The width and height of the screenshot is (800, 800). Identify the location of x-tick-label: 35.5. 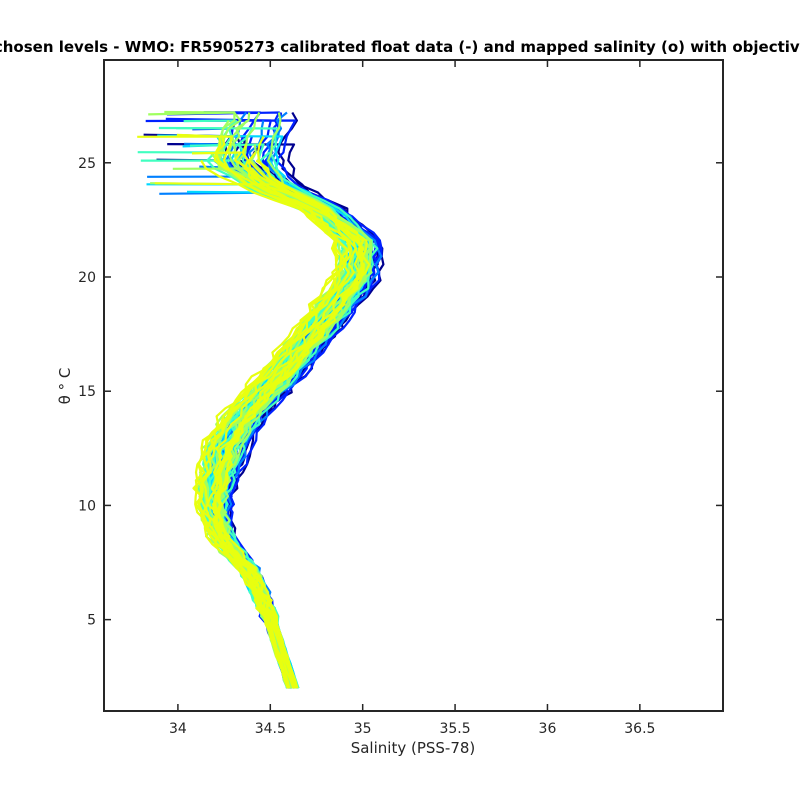
(454, 729).